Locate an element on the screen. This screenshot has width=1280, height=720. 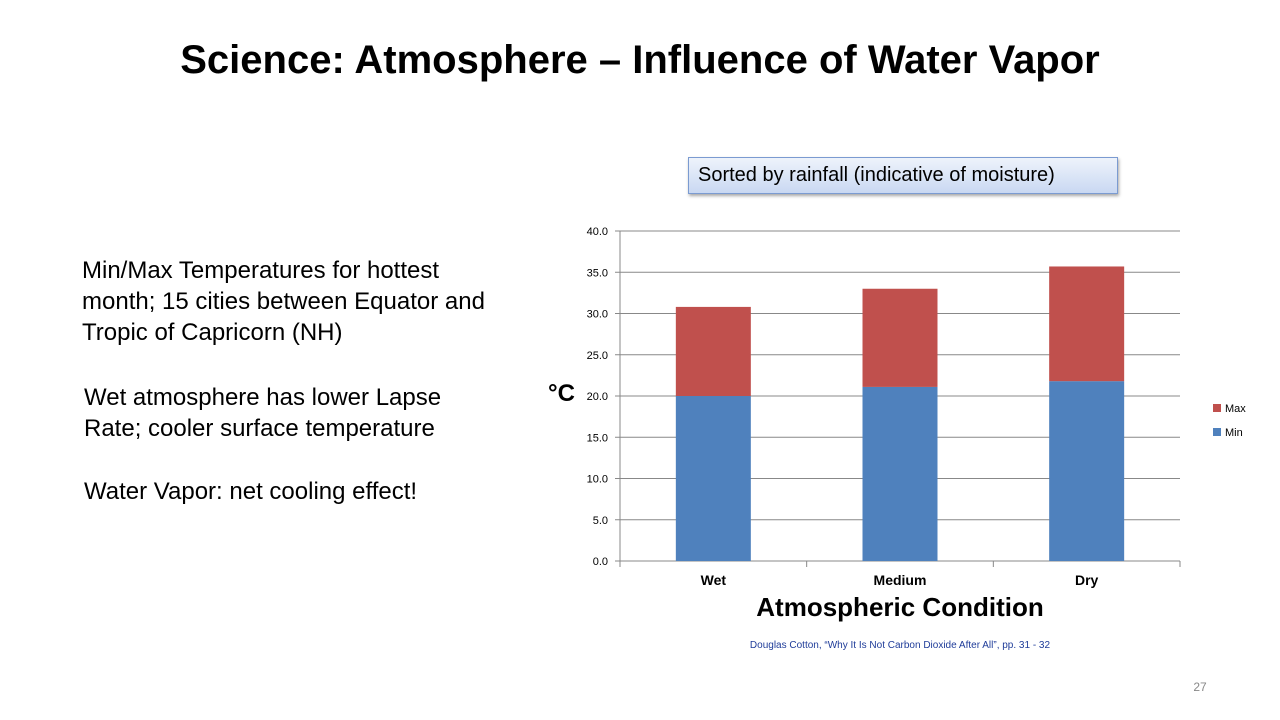
bar-max-medium is located at coordinates (900, 337).